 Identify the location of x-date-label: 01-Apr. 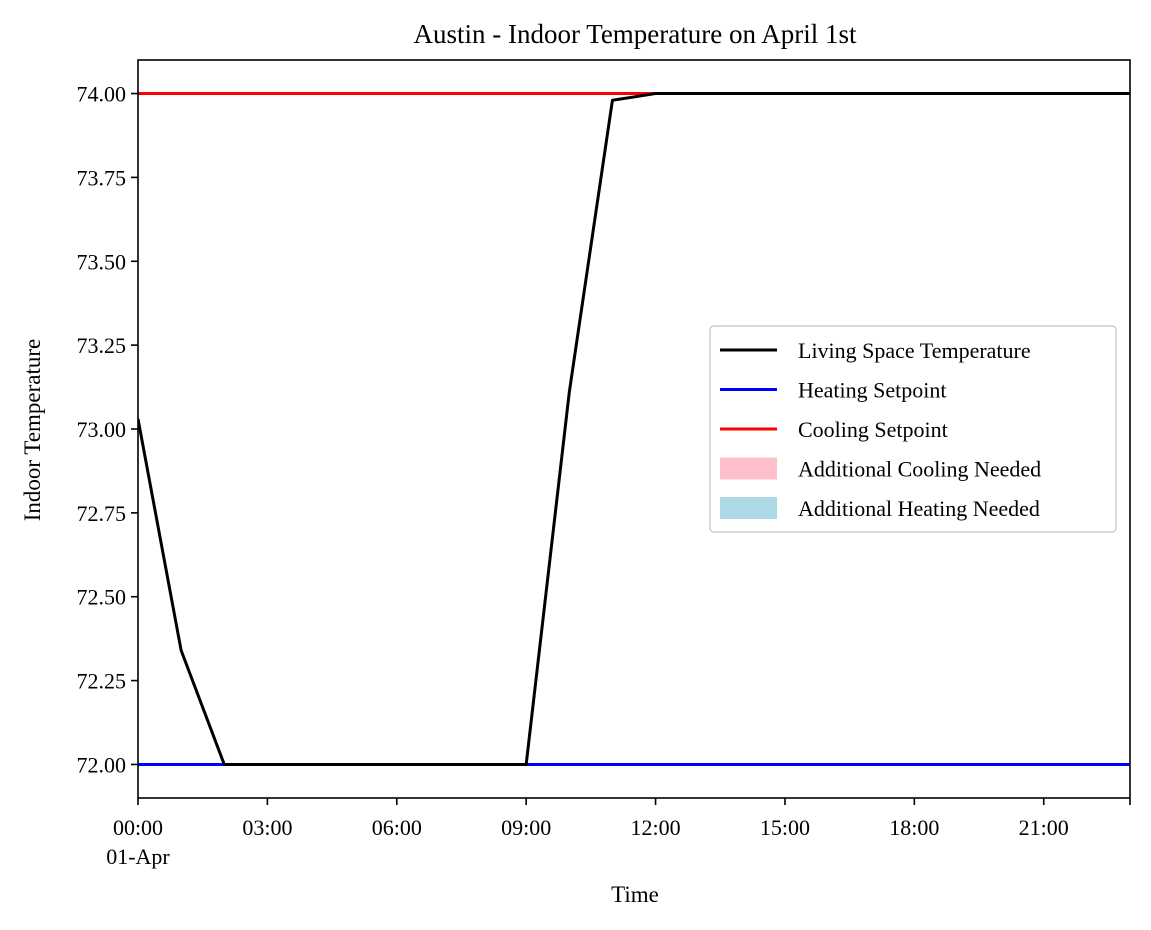
(138, 856).